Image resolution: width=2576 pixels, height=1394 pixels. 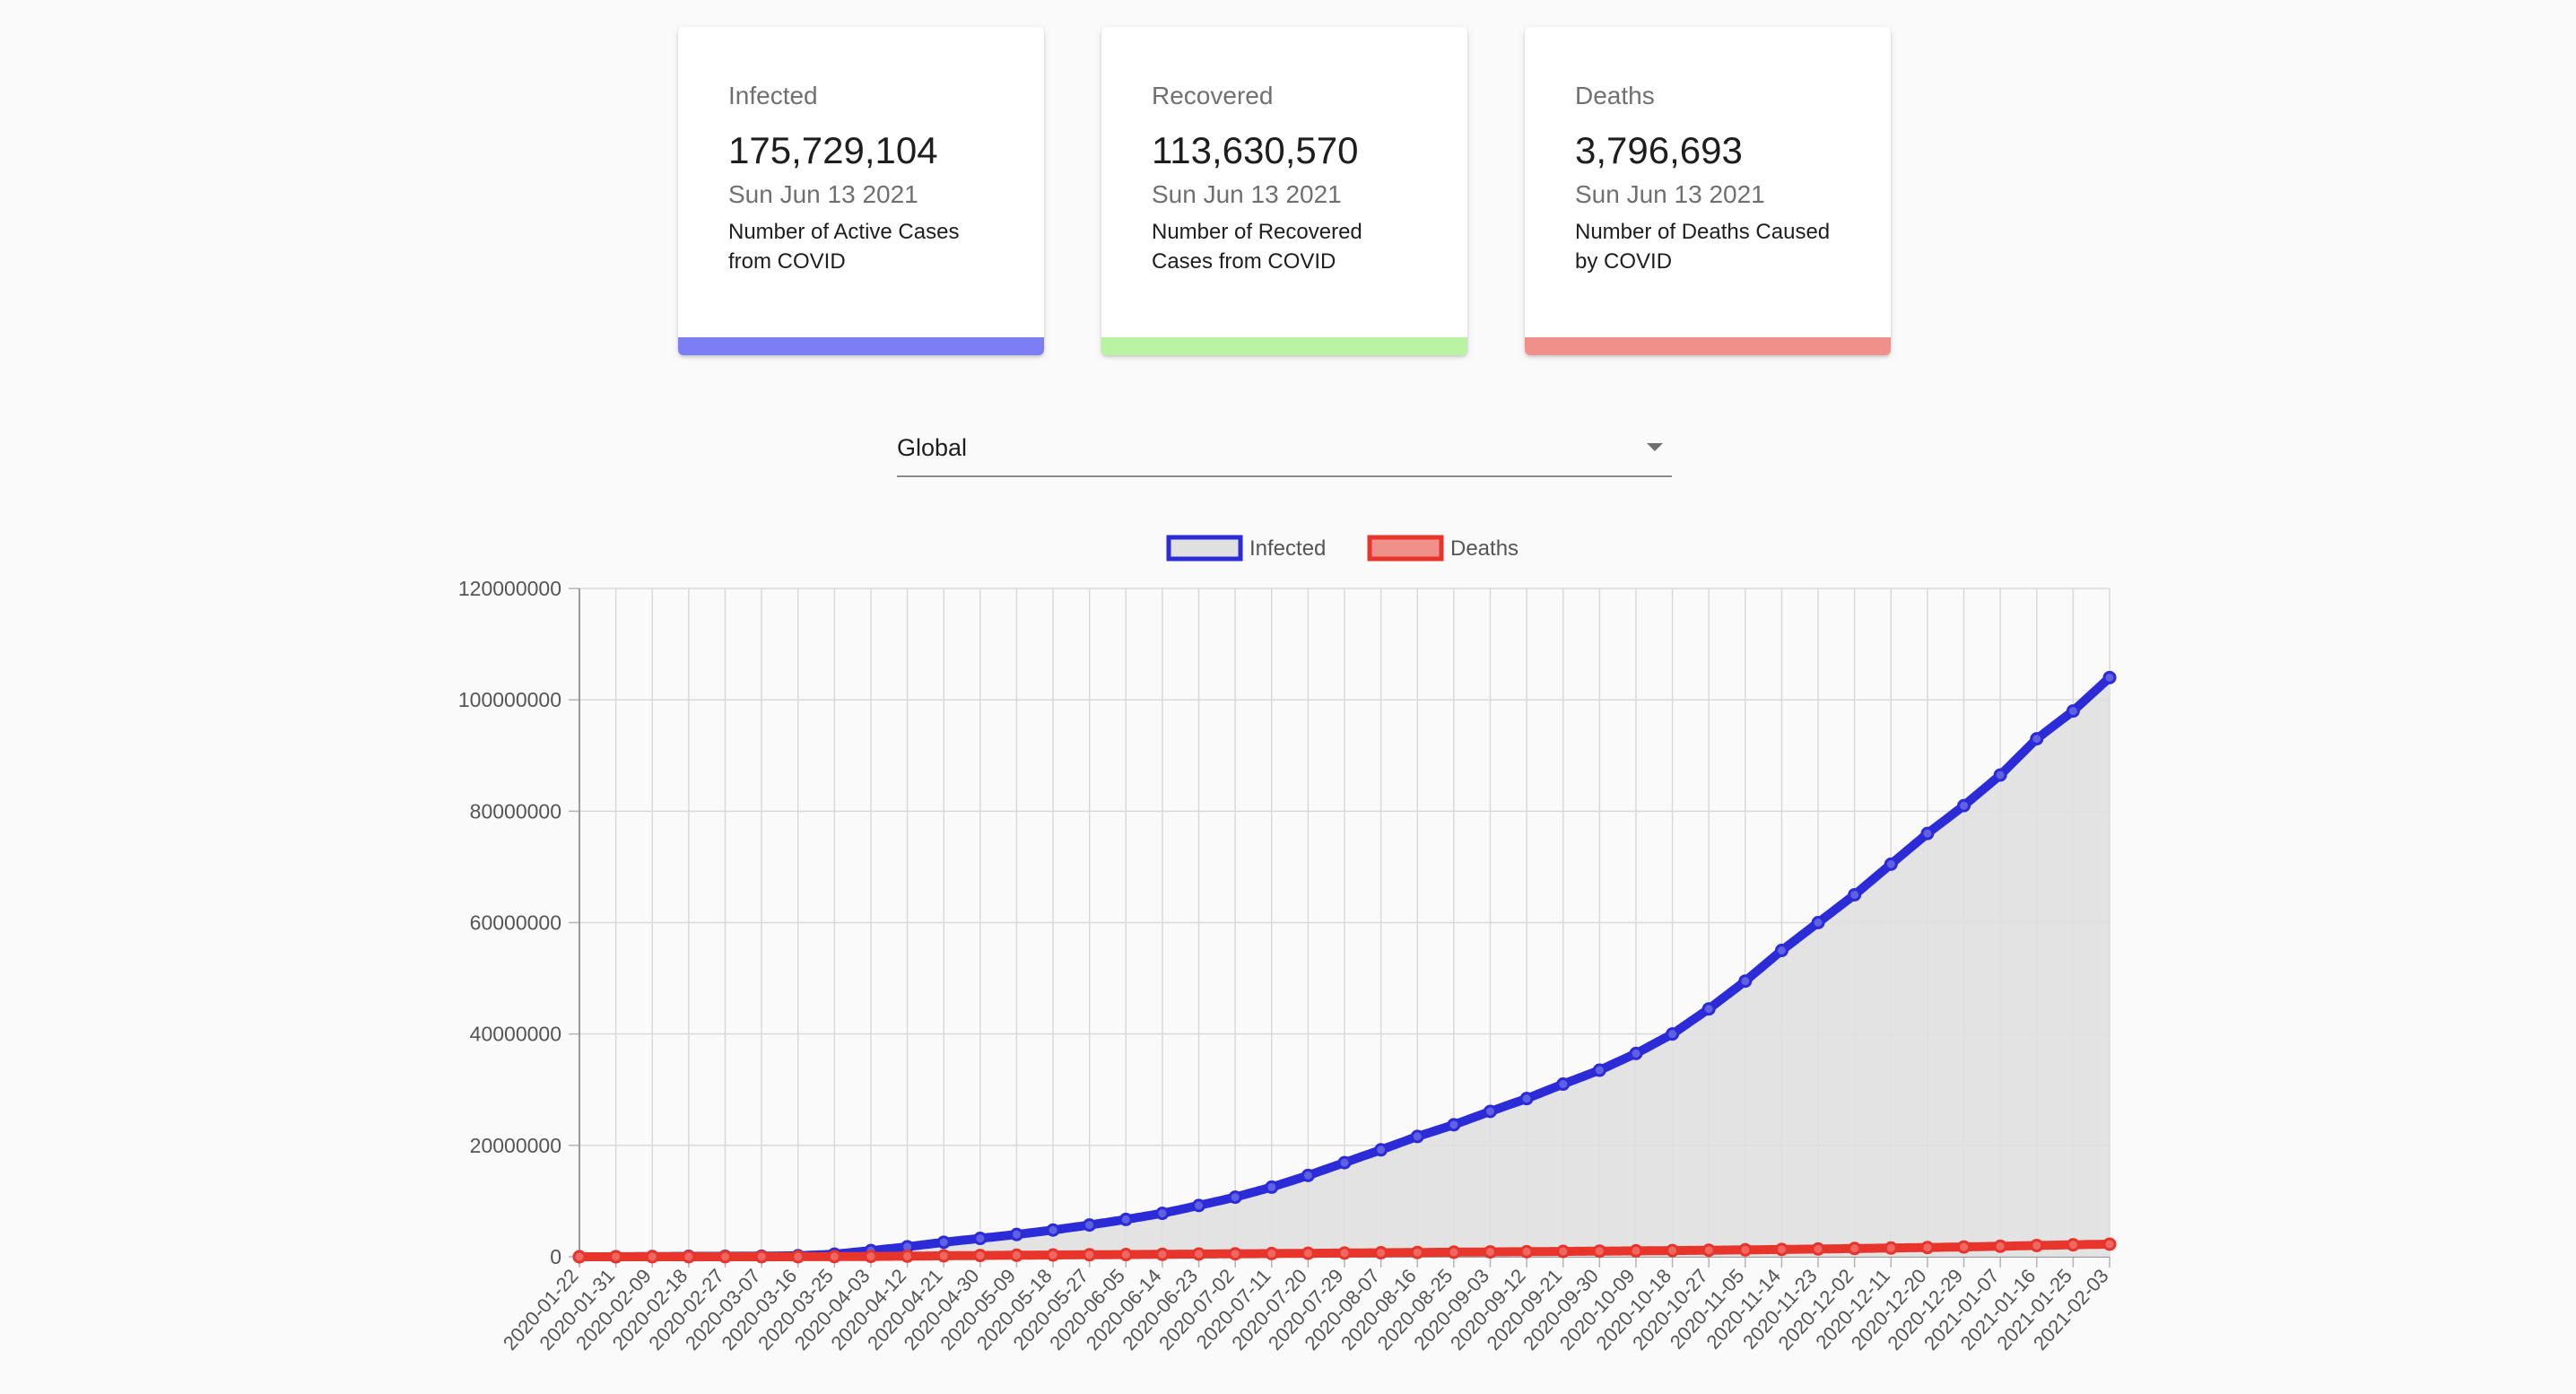 What do you see at coordinates (509, 699) in the screenshot?
I see `y-tick-label: 100000000` at bounding box center [509, 699].